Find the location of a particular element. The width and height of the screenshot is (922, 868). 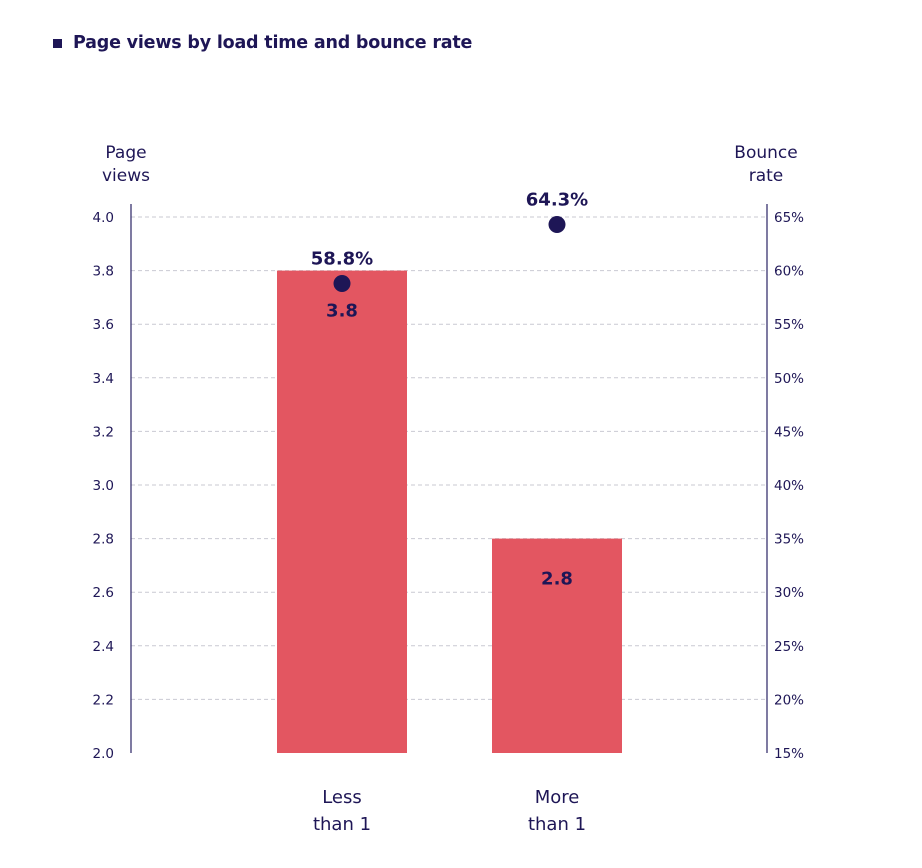

chart-title: Page views by load time and bounce rate is located at coordinates (273, 43).